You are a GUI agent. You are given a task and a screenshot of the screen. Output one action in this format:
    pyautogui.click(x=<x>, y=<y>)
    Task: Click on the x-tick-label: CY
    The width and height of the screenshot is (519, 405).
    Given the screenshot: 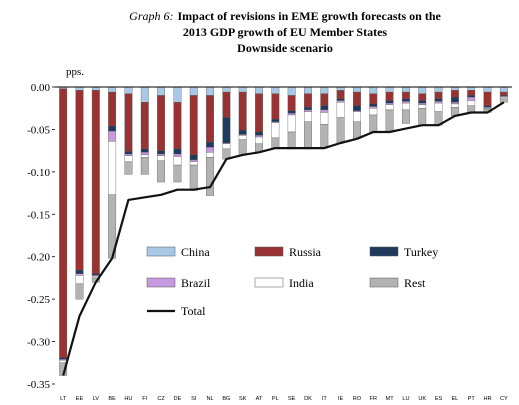 What is the action you would take?
    pyautogui.click(x=504, y=399)
    